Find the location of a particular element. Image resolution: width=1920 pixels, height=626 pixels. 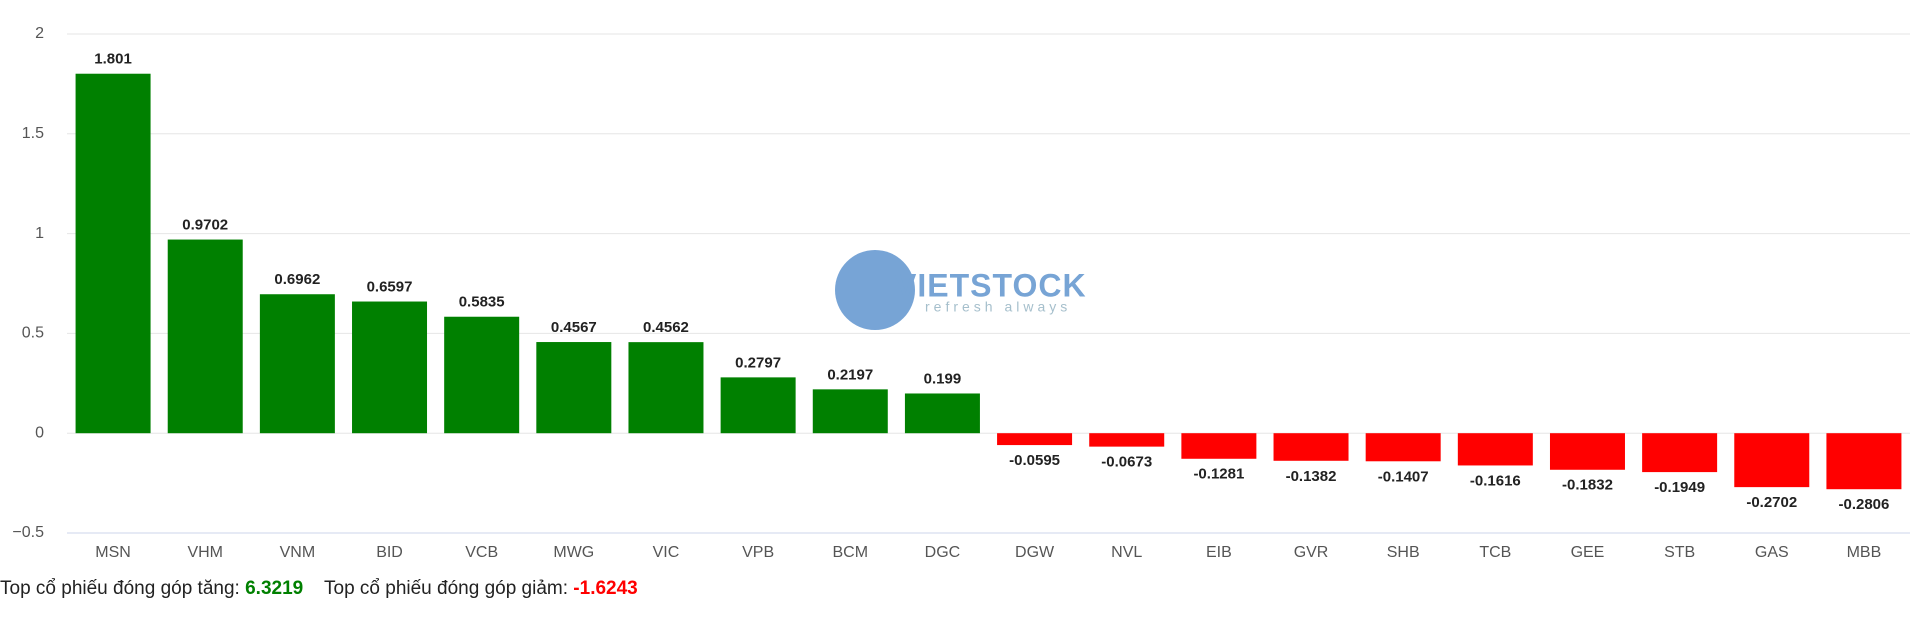

x-tick-label: DGW is located at coordinates (1035, 552).